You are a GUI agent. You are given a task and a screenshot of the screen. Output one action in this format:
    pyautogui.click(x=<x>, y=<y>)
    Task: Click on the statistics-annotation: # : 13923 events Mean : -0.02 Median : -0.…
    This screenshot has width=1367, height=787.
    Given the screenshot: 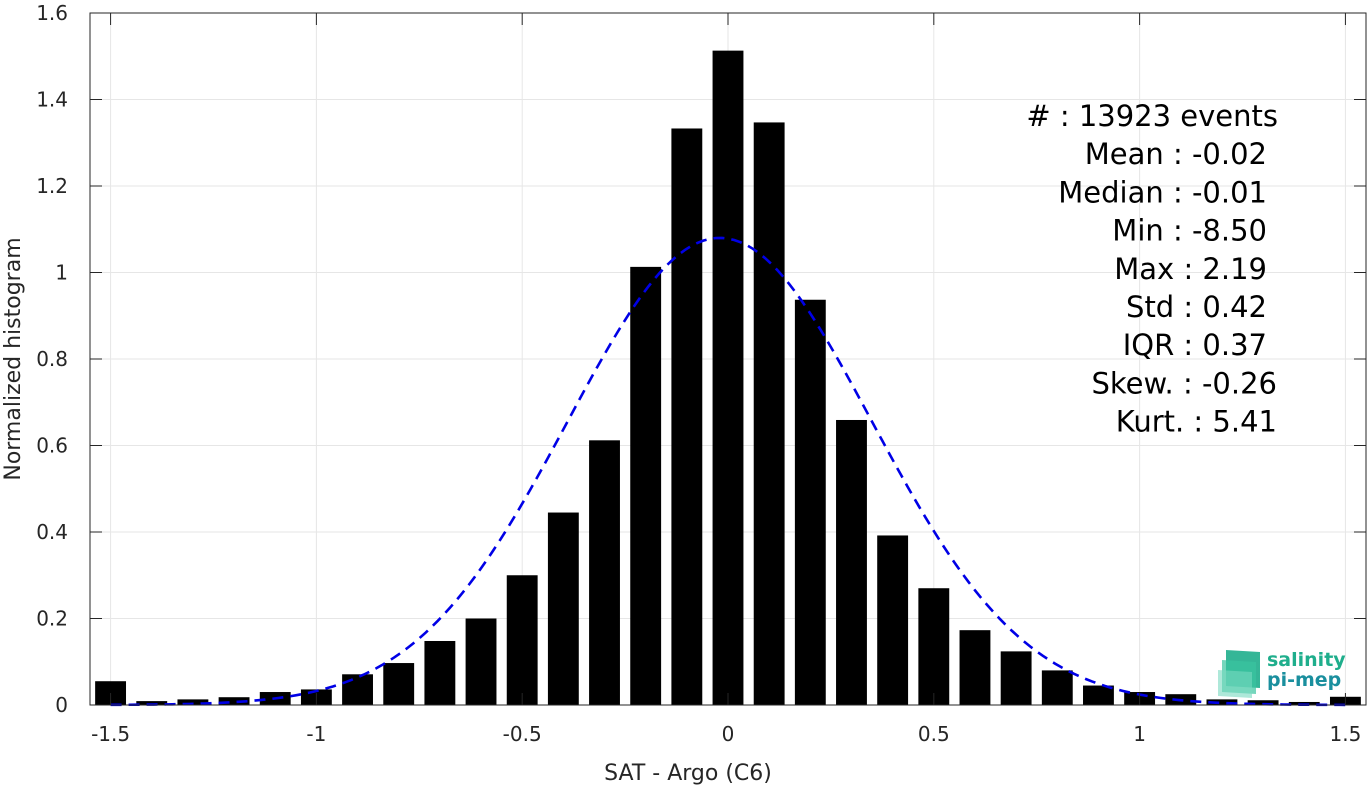 What is the action you would take?
    pyautogui.click(x=1152, y=269)
    